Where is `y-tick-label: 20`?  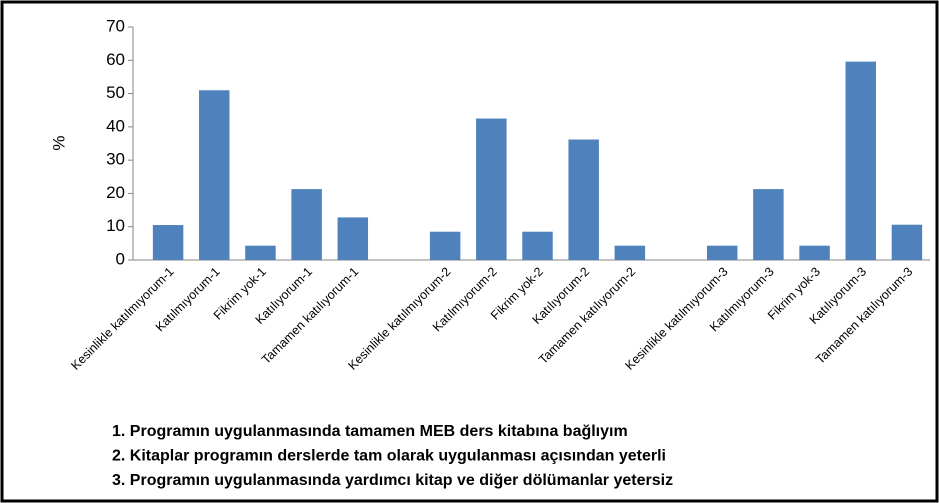 y-tick-label: 20 is located at coordinates (115, 192).